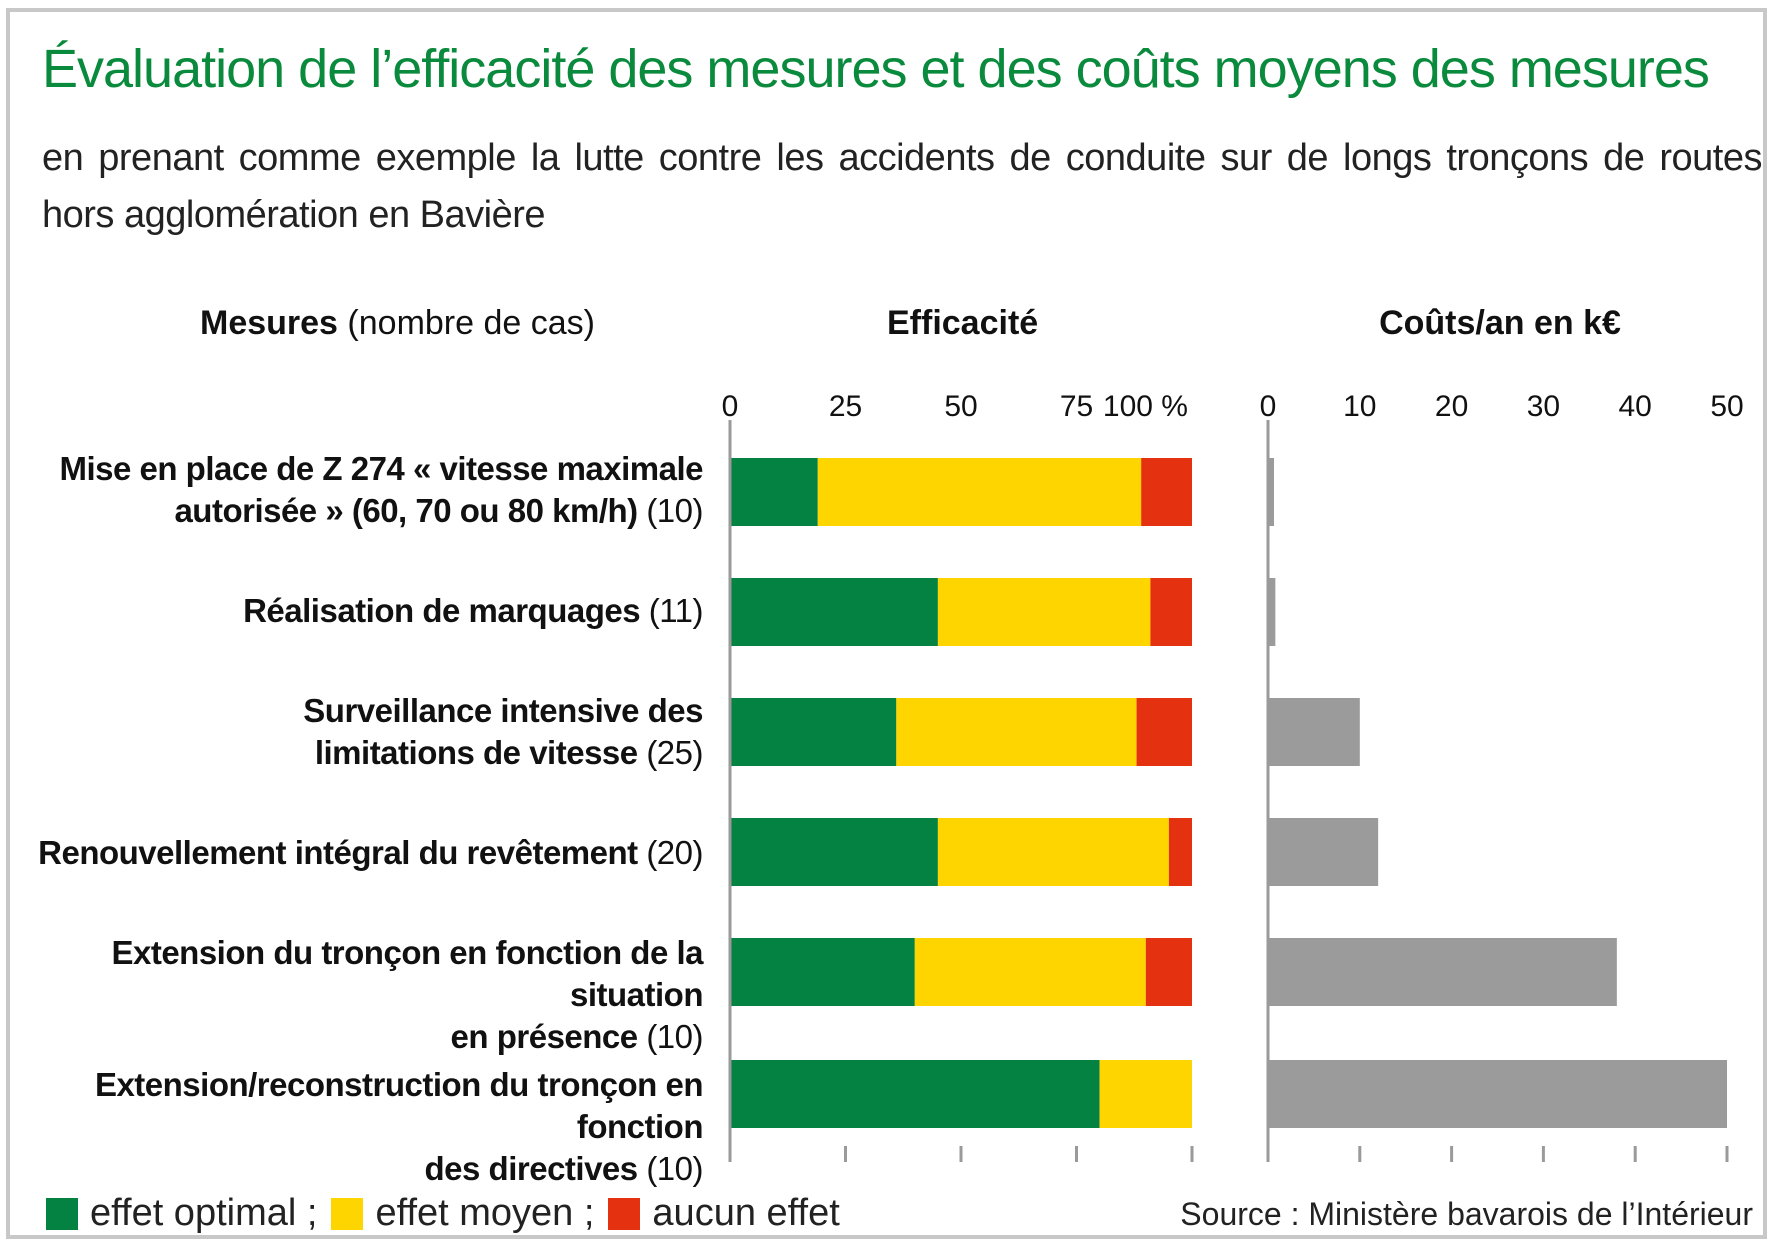  Describe the element at coordinates (1451, 406) in the screenshot. I see `cost-tick-label: 20` at that location.